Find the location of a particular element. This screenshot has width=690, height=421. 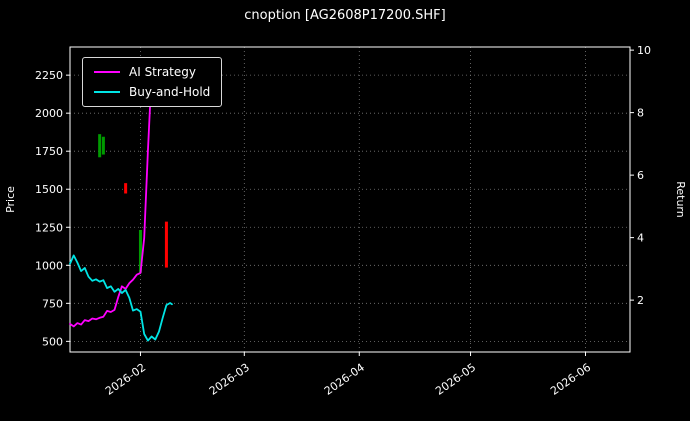

tick-label-left: 1500 is located at coordinates (49, 189).